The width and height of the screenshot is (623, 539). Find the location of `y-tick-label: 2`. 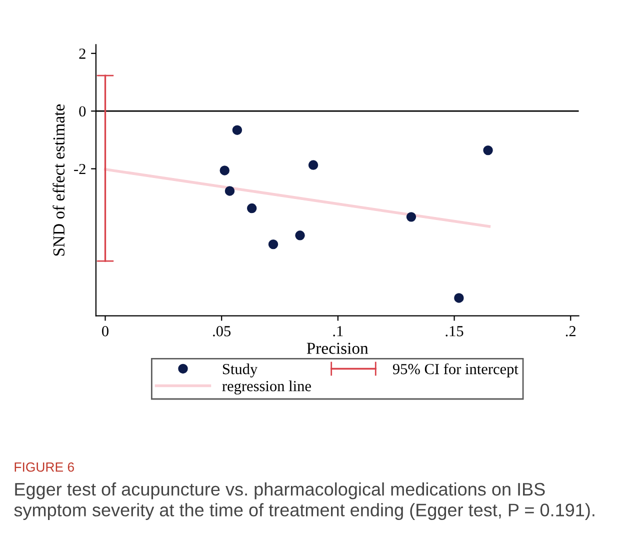

y-tick-label: 2 is located at coordinates (82, 53).